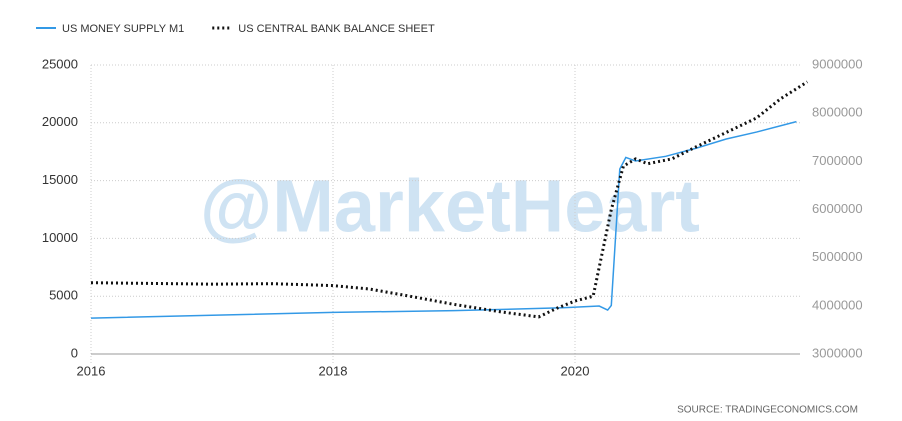 This screenshot has width=902, height=421. Describe the element at coordinates (575, 370) in the screenshot. I see `x-tick-label: 2020` at that location.